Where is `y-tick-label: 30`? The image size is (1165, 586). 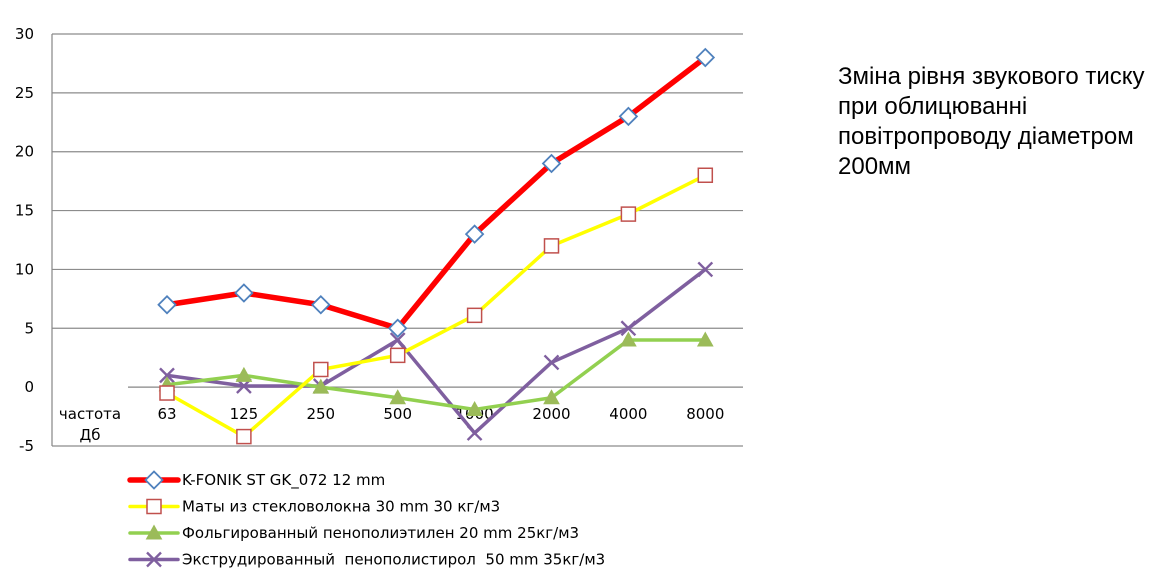 y-tick-label: 30 is located at coordinates (24, 34).